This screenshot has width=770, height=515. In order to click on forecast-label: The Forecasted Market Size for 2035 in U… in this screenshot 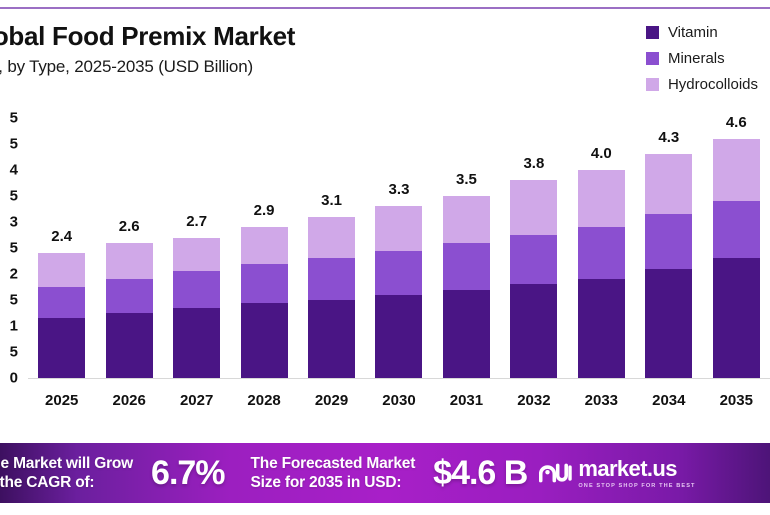, I will do `click(333, 473)`.